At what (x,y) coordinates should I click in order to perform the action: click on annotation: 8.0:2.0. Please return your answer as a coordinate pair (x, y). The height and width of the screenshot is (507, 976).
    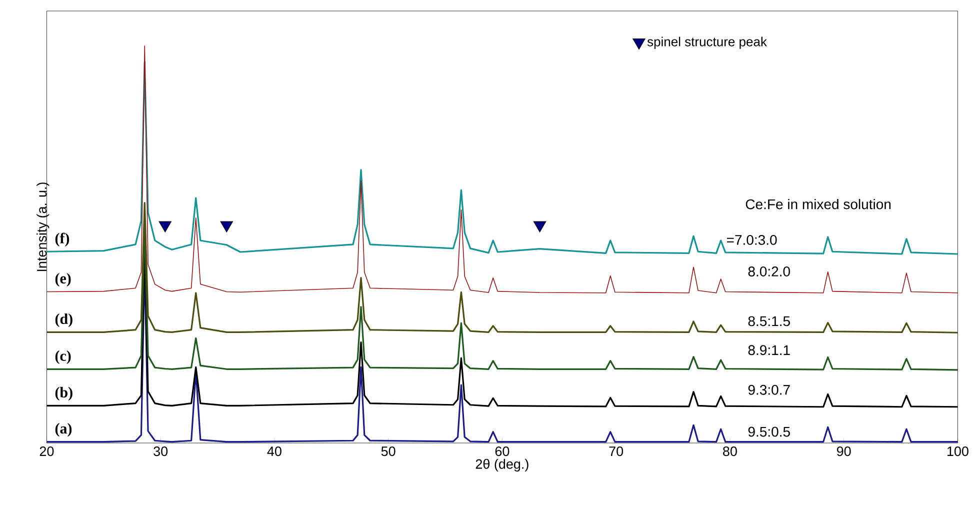
    Looking at the image, I should click on (769, 271).